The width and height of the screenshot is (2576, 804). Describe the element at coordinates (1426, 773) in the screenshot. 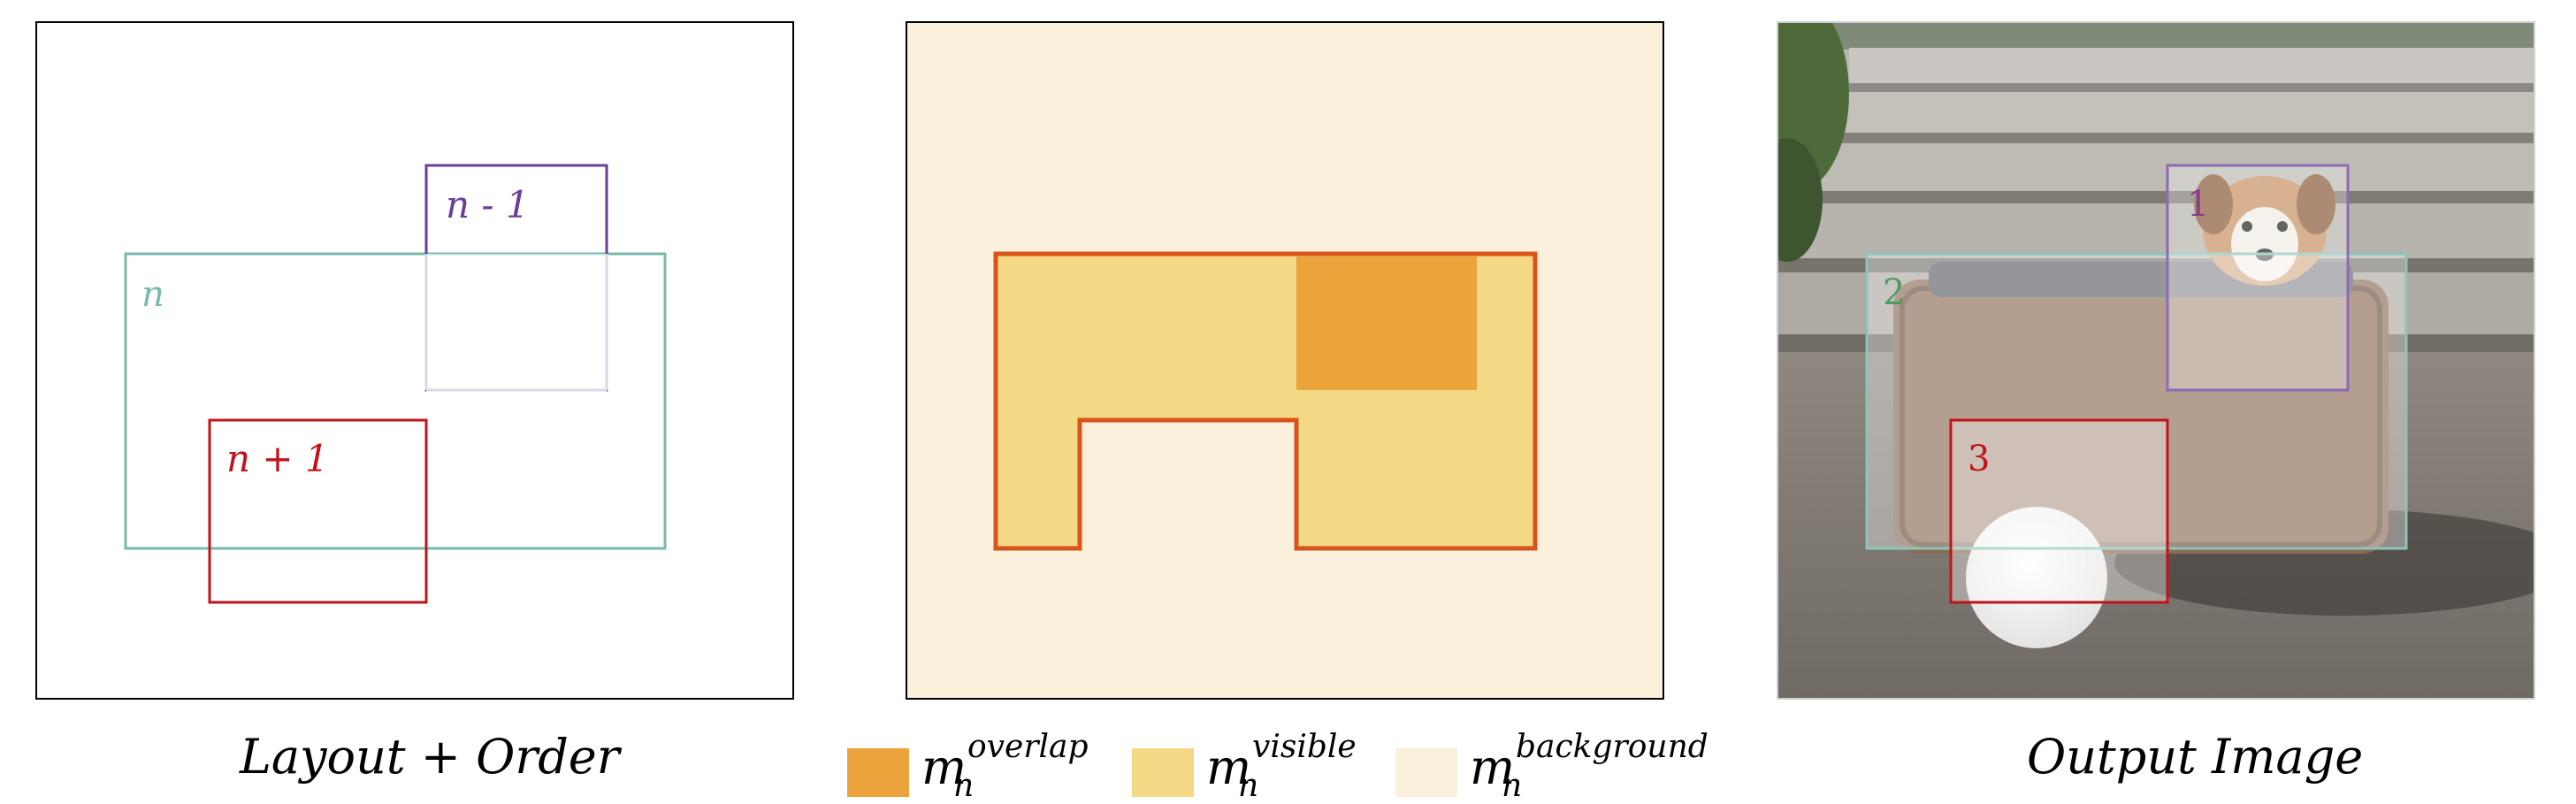

I see `swatch-background` at that location.